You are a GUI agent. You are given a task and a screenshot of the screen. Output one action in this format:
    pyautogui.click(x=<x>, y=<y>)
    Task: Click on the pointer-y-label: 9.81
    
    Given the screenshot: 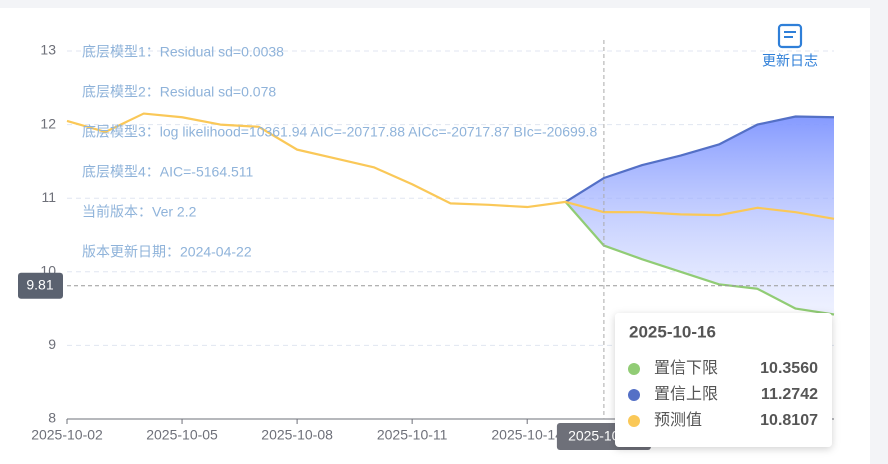 What is the action you would take?
    pyautogui.click(x=39, y=284)
    